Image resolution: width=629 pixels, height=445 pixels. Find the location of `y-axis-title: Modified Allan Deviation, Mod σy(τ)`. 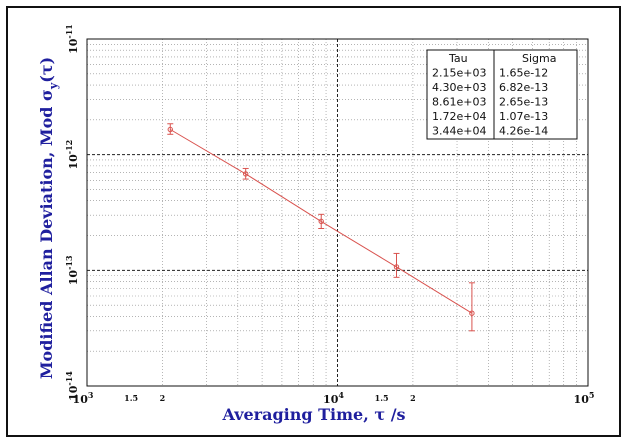

y-axis-title: Modified Allan Deviation, Mod σy(τ) is located at coordinates (48, 218).